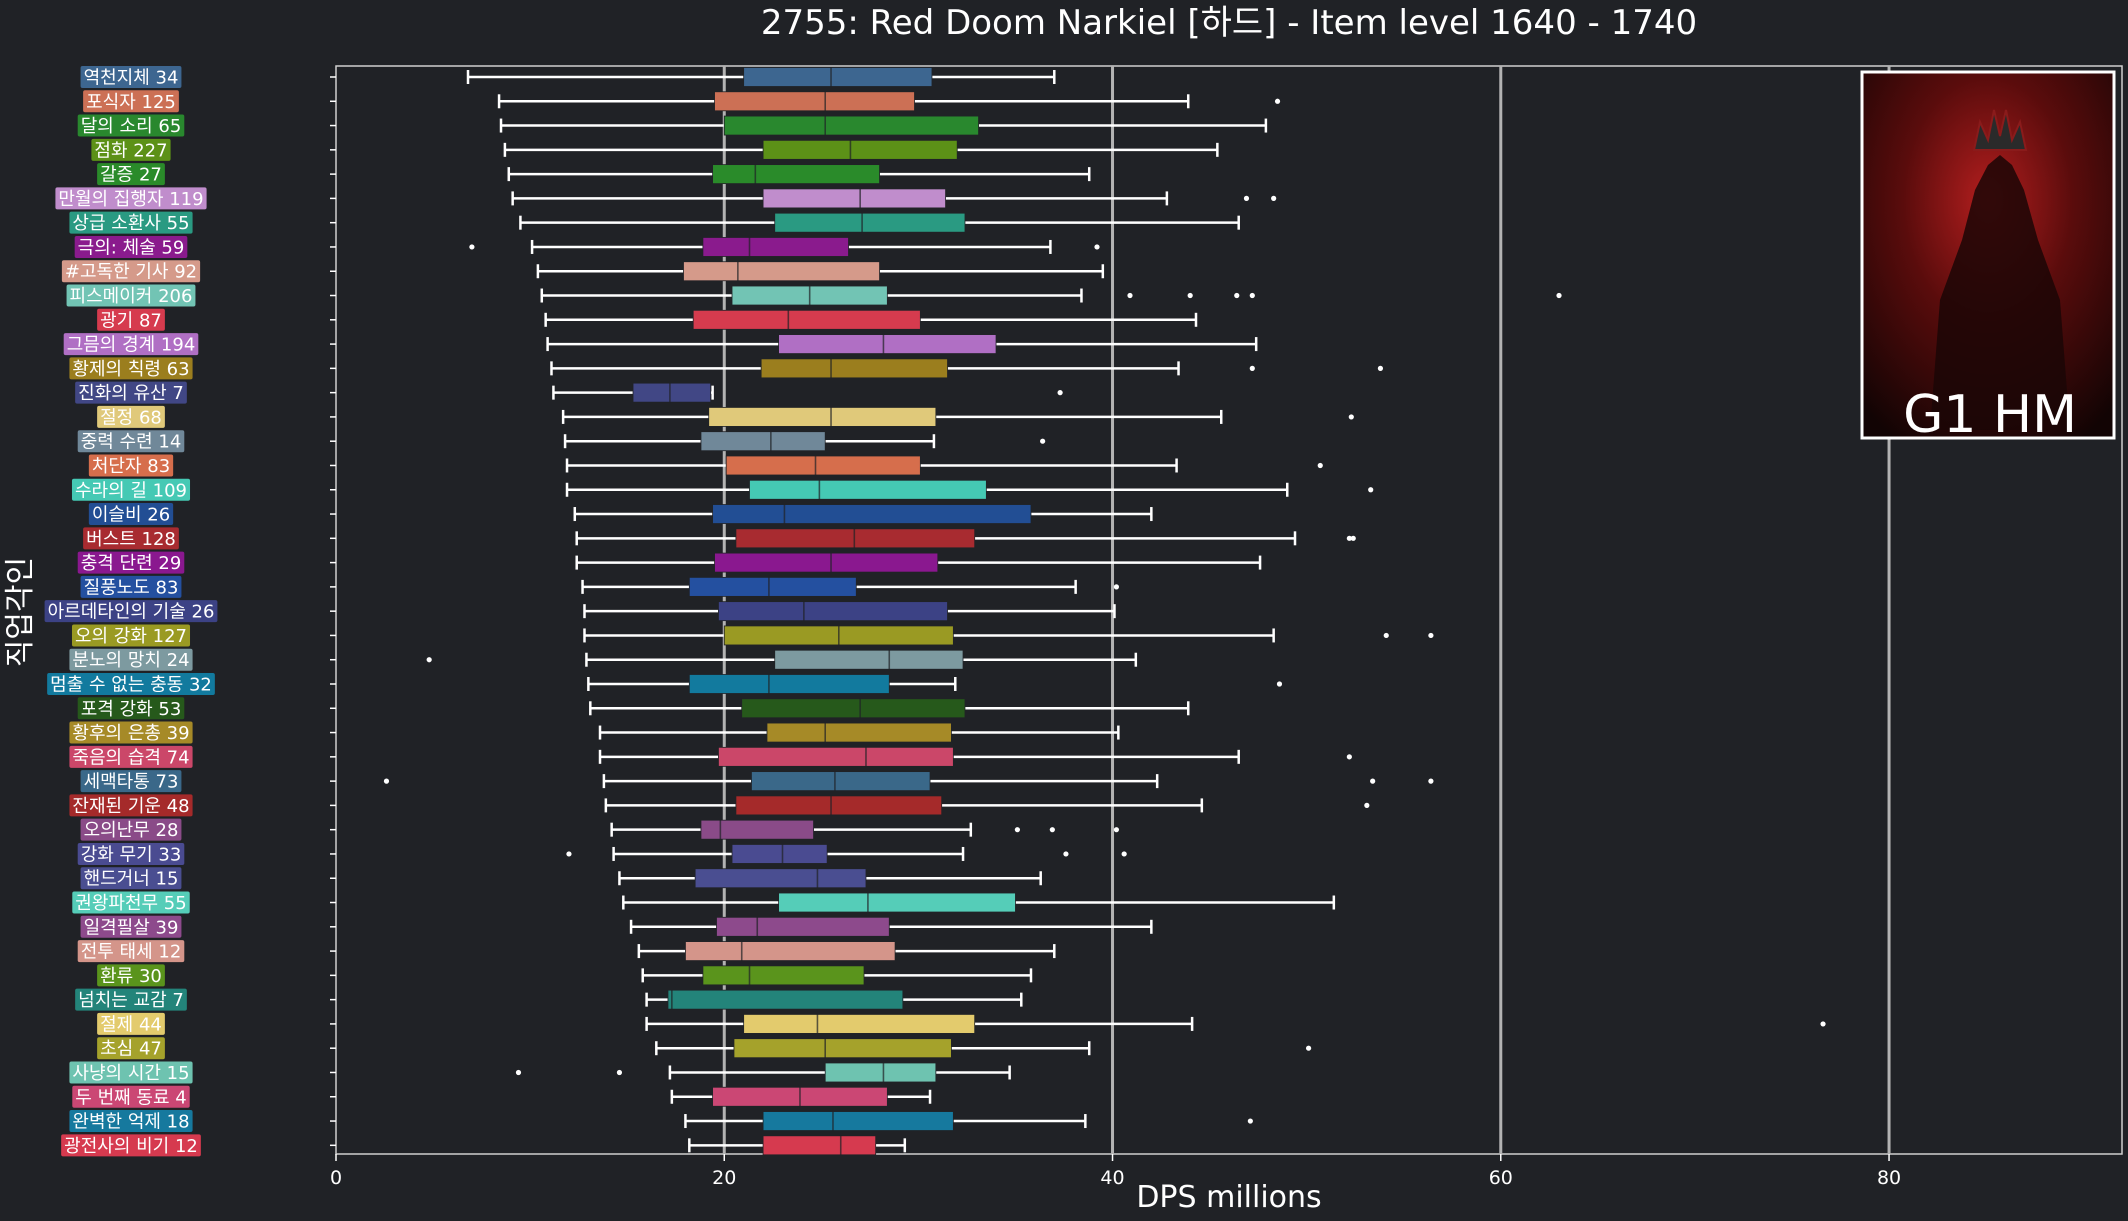 This screenshot has height=1221, width=2128. I want to click on category-label-text: 버스트 128, so click(131, 539).